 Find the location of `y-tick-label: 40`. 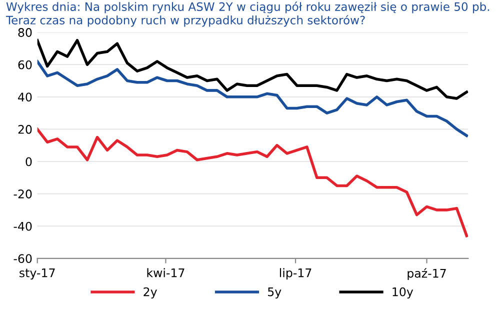

y-tick-label: 40 is located at coordinates (25, 97).